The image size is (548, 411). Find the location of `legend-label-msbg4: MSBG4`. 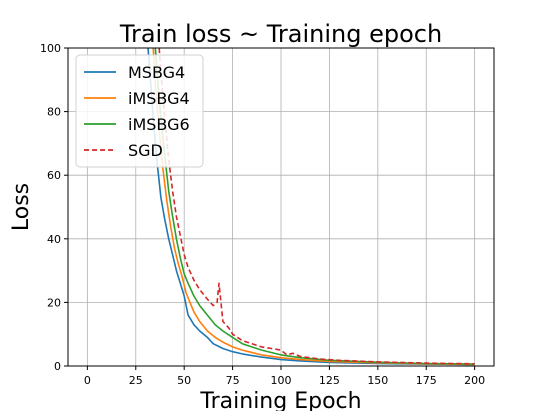

legend-label-msbg4: MSBG4 is located at coordinates (156, 72).